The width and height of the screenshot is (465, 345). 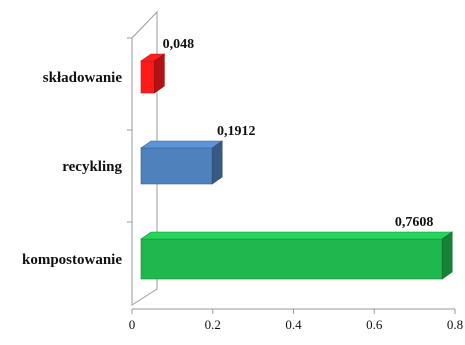 What do you see at coordinates (92, 167) in the screenshot?
I see `category-label: recykling` at bounding box center [92, 167].